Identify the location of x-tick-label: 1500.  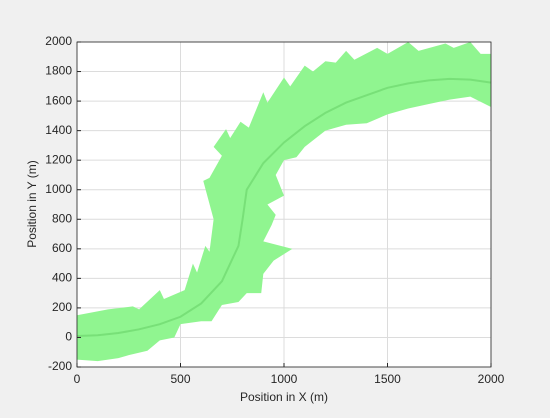
(387, 379).